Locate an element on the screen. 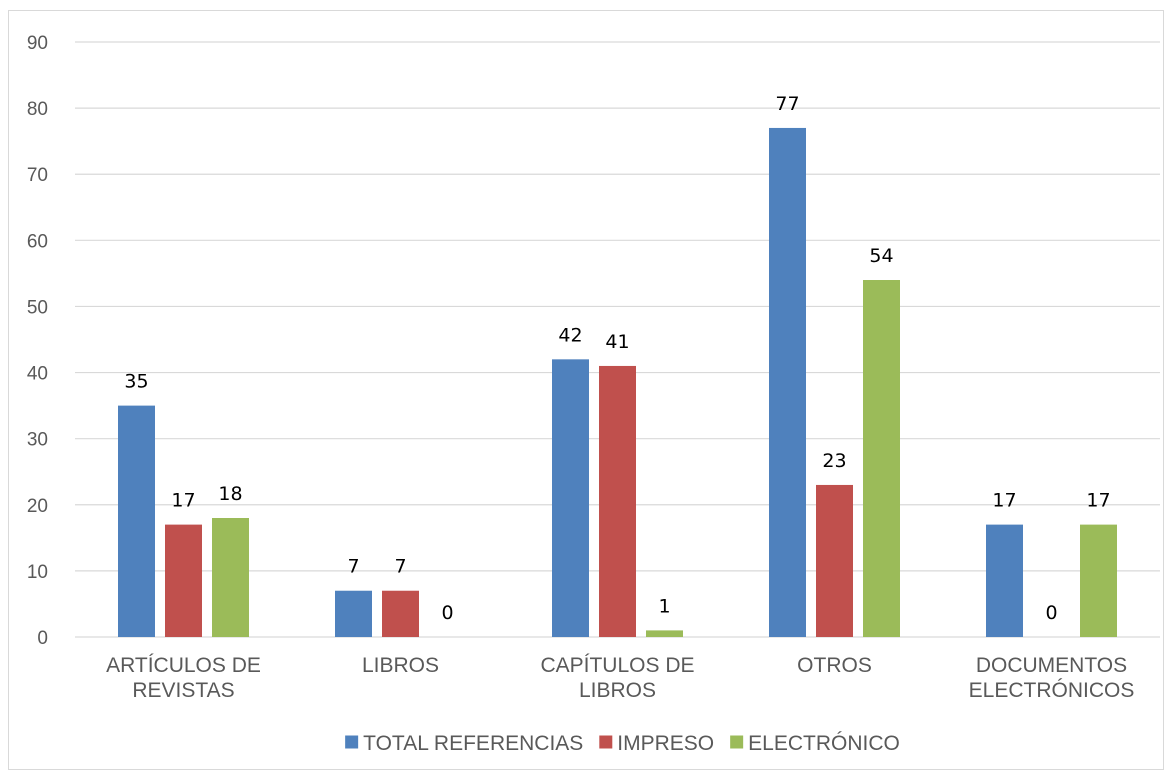 The height and width of the screenshot is (774, 1172). x-tick-label-line: CAPÍTULOS DE is located at coordinates (617, 665).